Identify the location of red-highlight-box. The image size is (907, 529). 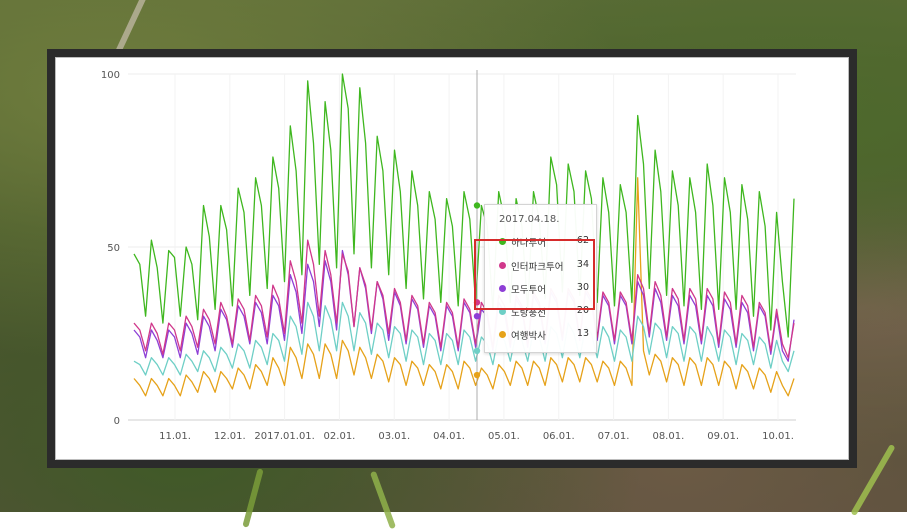
(534, 274).